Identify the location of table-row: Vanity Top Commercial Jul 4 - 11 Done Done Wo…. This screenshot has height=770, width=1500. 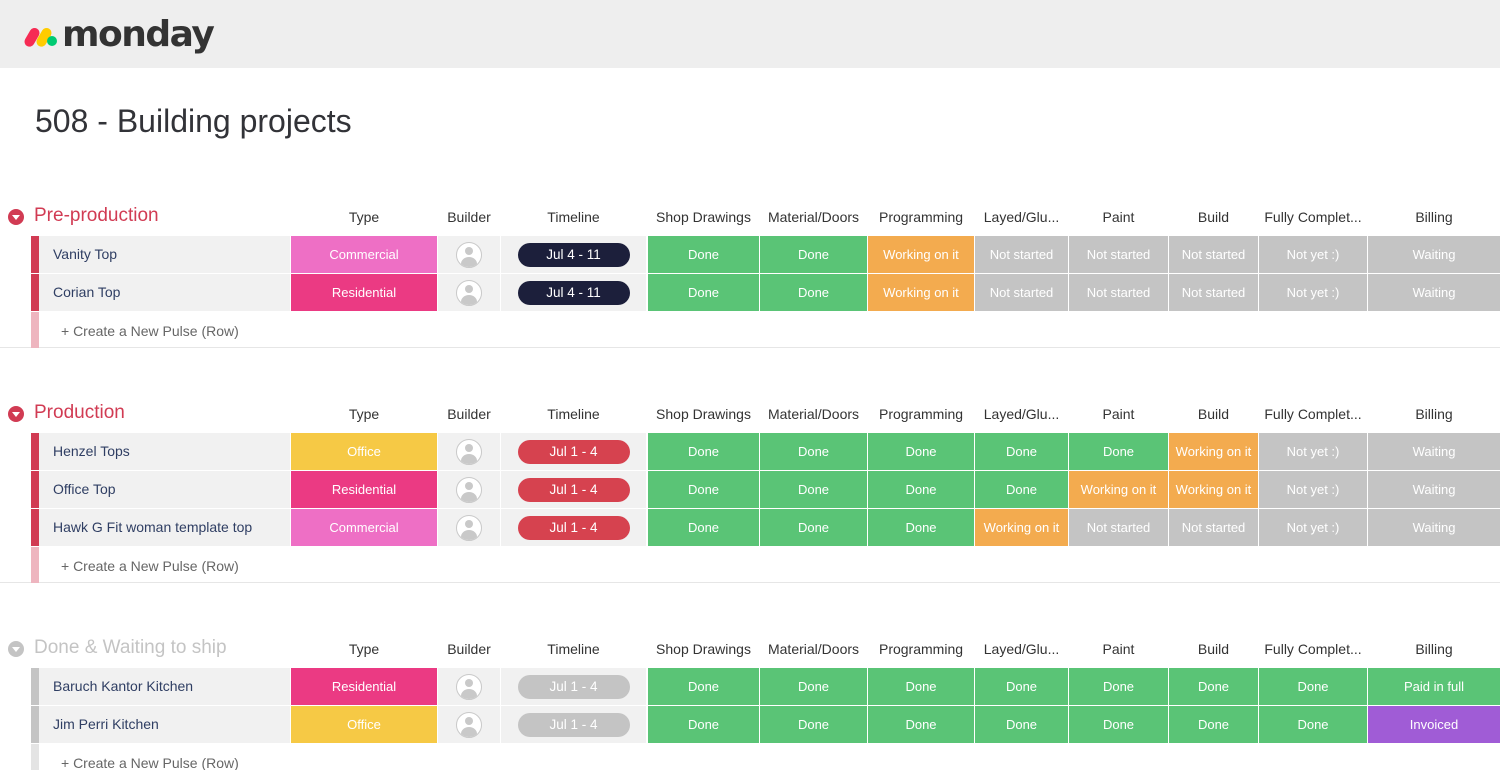
(750, 254).